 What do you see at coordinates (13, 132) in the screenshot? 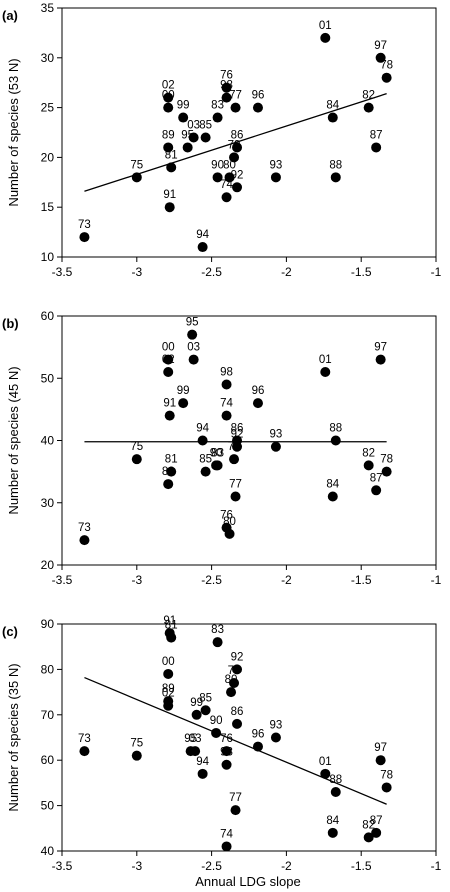
I see `y-axis-label: Number of species (53 N)` at bounding box center [13, 132].